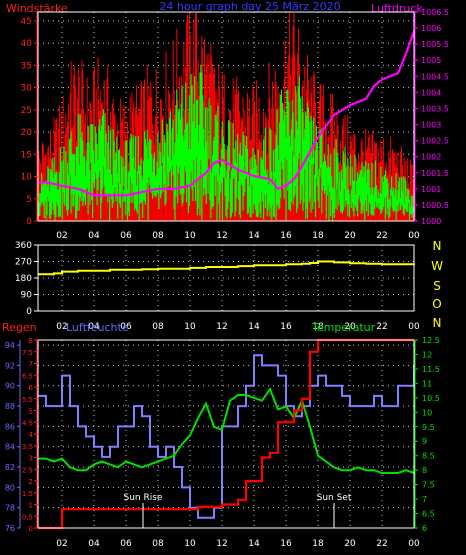  Describe the element at coordinates (226, 278) in the screenshot. I see `direction-grid` at that location.